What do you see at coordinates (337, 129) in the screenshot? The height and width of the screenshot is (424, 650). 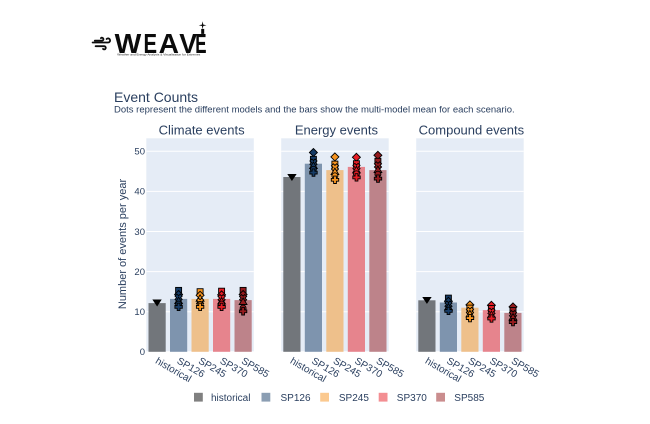 I see `svg-text: Energy events` at bounding box center [337, 129].